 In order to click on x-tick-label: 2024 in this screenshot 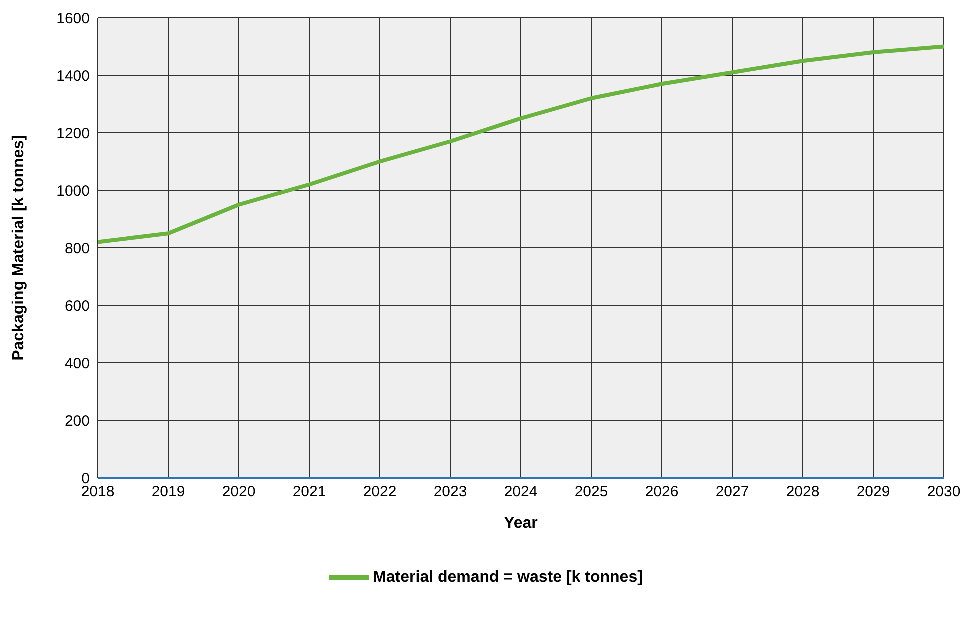, I will do `click(521, 492)`.